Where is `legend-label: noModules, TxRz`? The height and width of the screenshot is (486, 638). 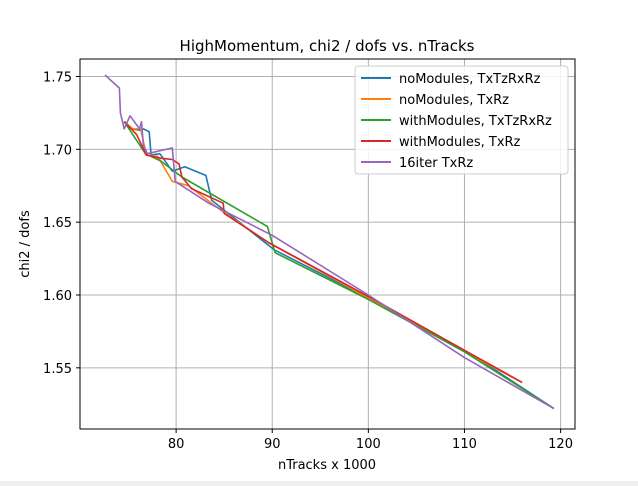
legend-label: noModules, TxRz is located at coordinates (454, 100).